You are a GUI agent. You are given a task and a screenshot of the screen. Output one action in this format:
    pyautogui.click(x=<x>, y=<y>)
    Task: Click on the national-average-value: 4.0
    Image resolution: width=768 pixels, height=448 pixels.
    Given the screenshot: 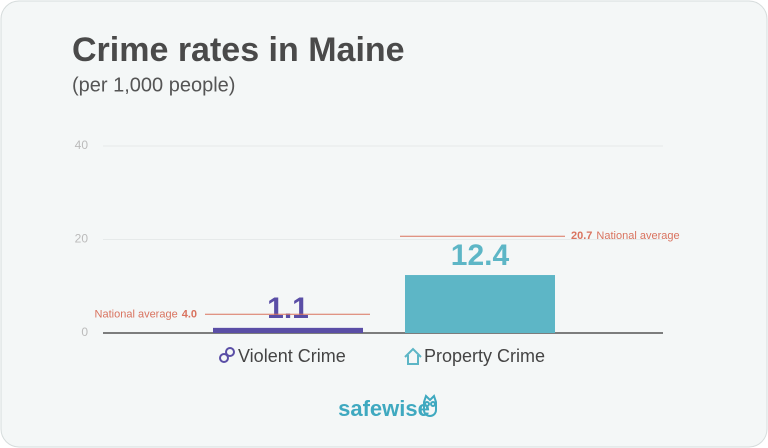 What is the action you would take?
    pyautogui.click(x=189, y=314)
    